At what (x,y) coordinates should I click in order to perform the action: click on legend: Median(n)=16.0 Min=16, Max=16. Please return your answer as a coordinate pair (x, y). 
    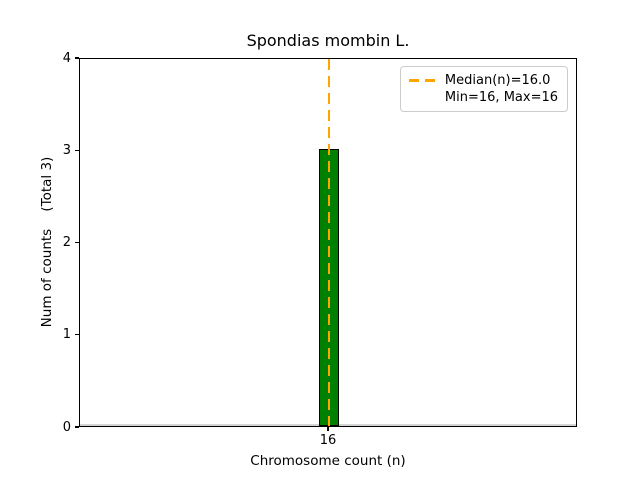
    Looking at the image, I should click on (483, 89).